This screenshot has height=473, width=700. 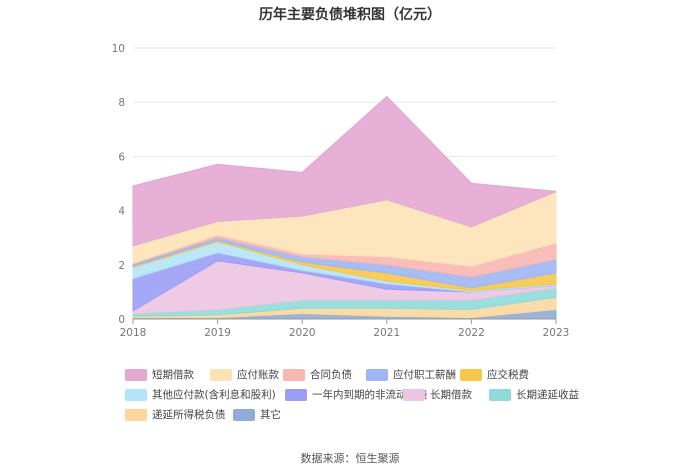 What do you see at coordinates (451, 395) in the screenshot?
I see `legend-label: 长期借款` at bounding box center [451, 395].